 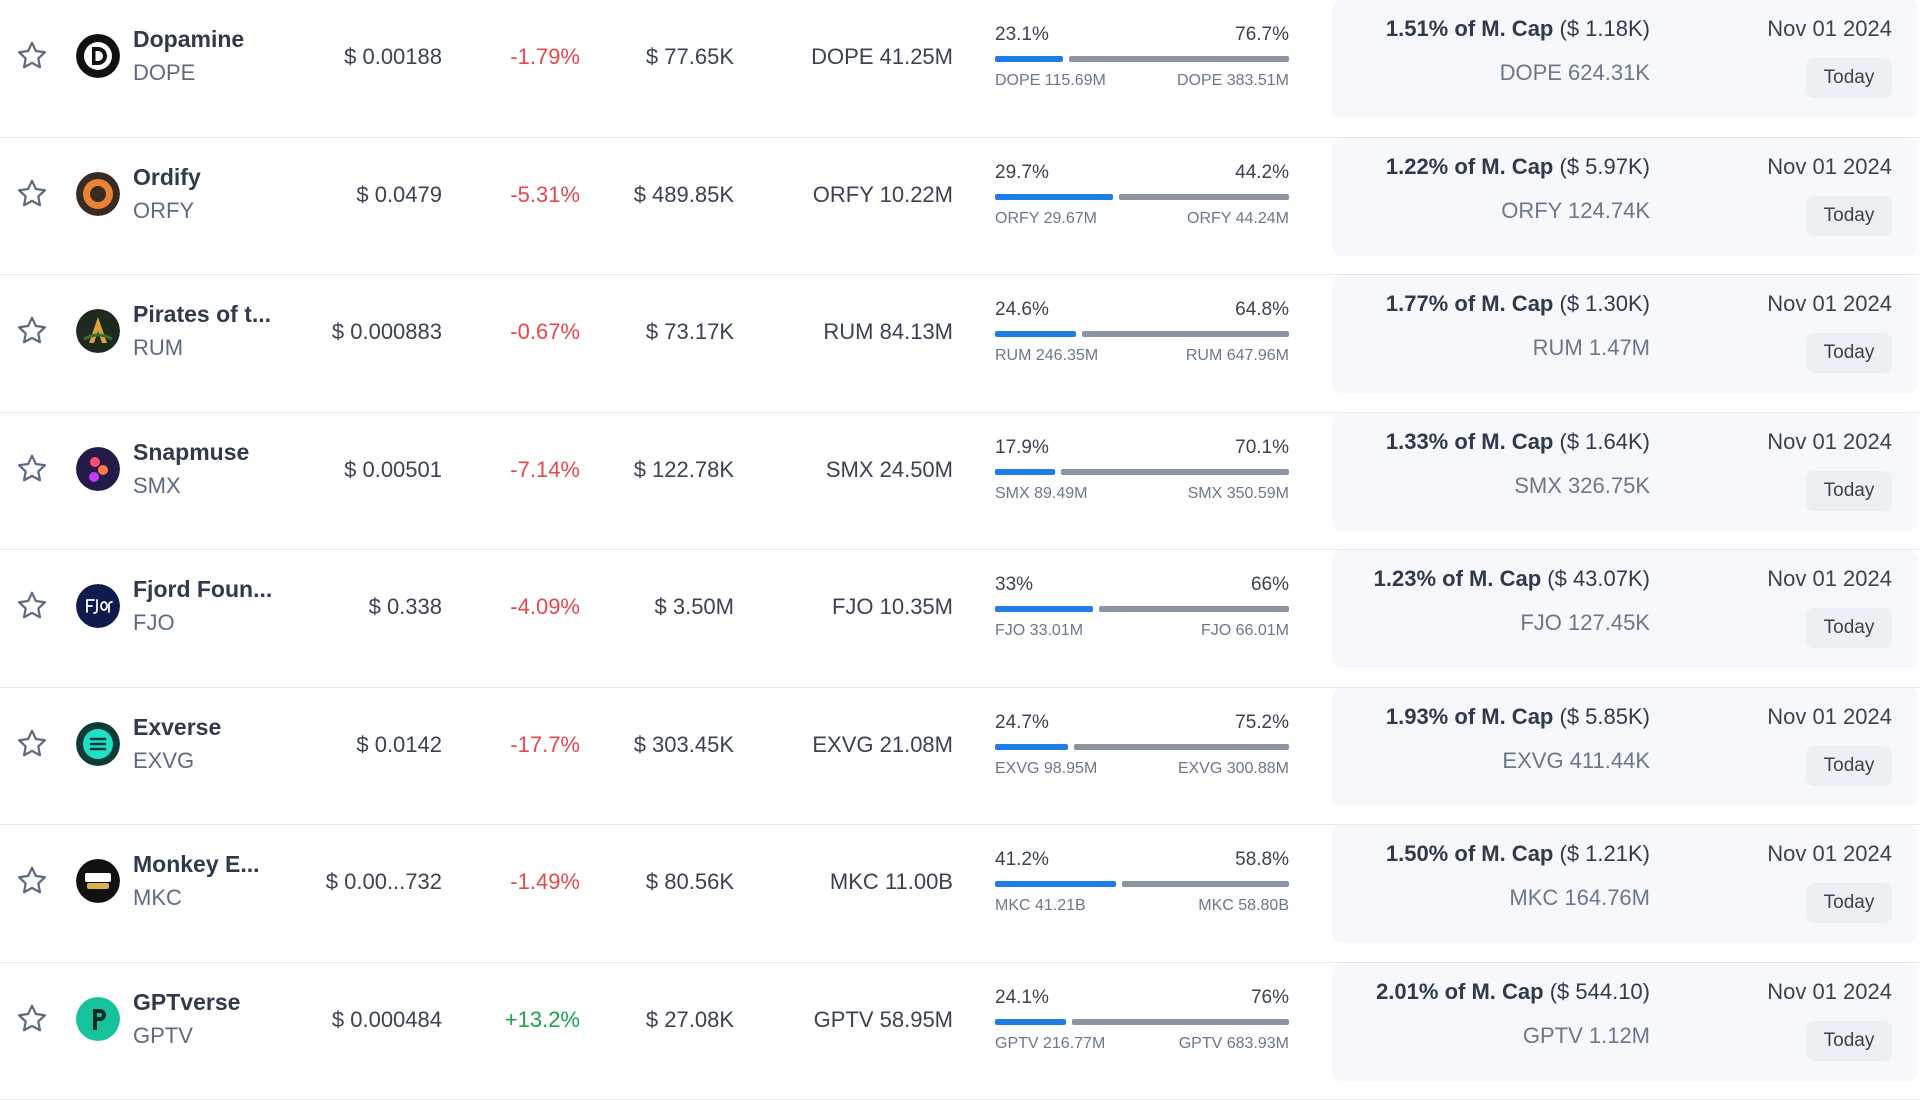 I want to click on token-price: $ 0.00188, so click(x=393, y=57).